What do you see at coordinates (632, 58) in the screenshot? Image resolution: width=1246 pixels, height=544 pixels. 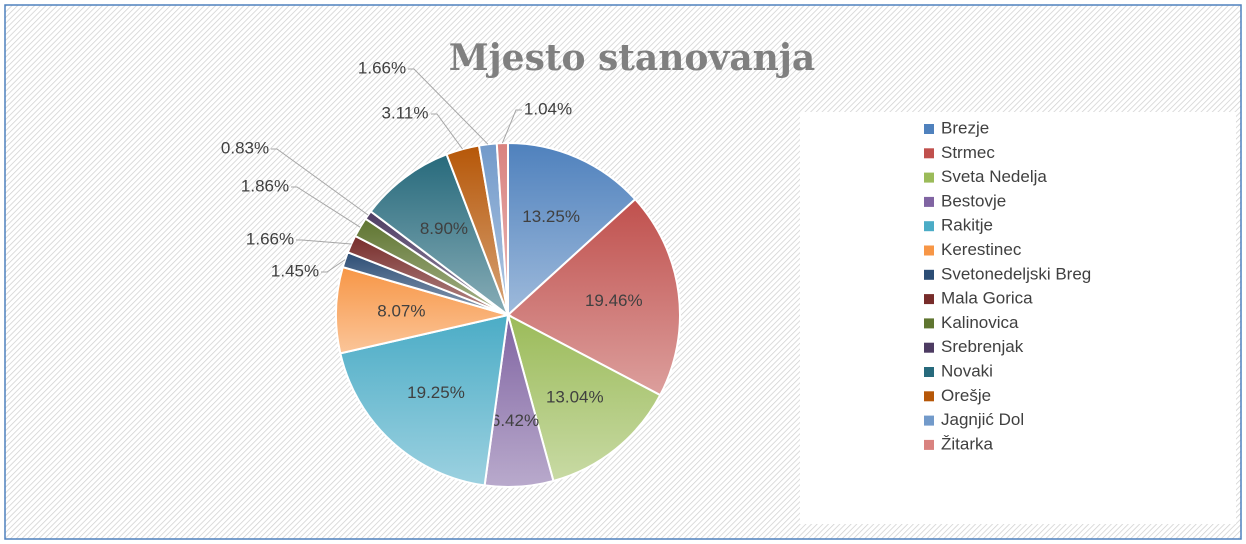 I see `chart-title: Mjesto stanovanja` at bounding box center [632, 58].